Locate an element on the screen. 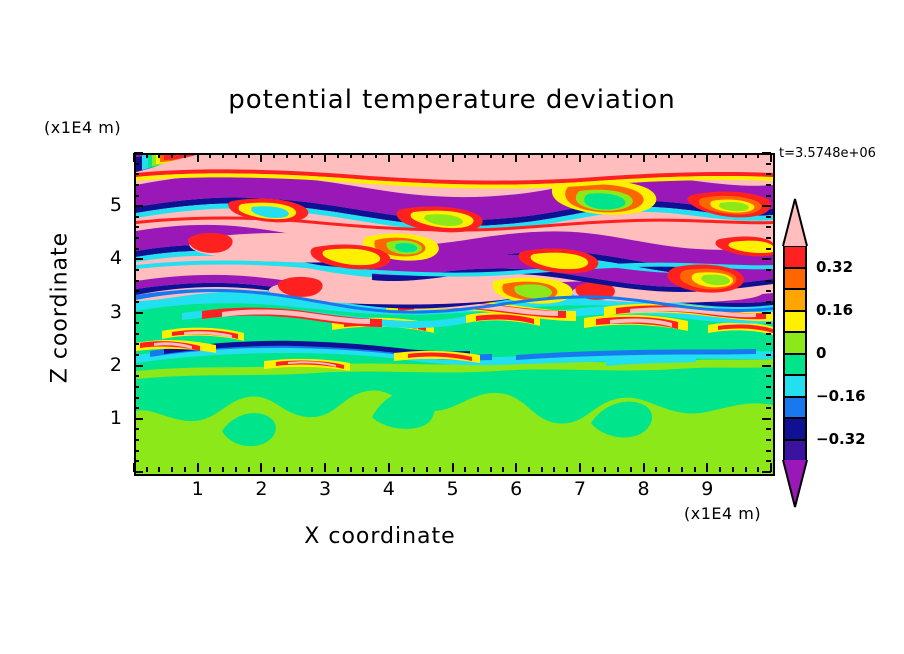 The image size is (904, 654). x-tick-label: 7 is located at coordinates (579, 489).